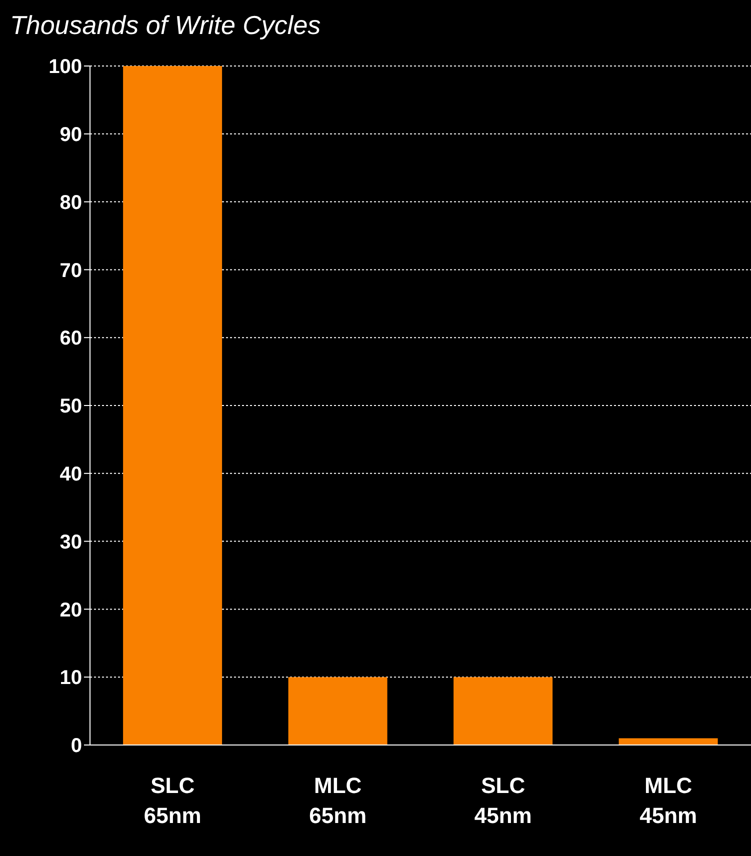 The image size is (751, 856). Describe the element at coordinates (71, 610) in the screenshot. I see `y-tick-label: 20` at that location.